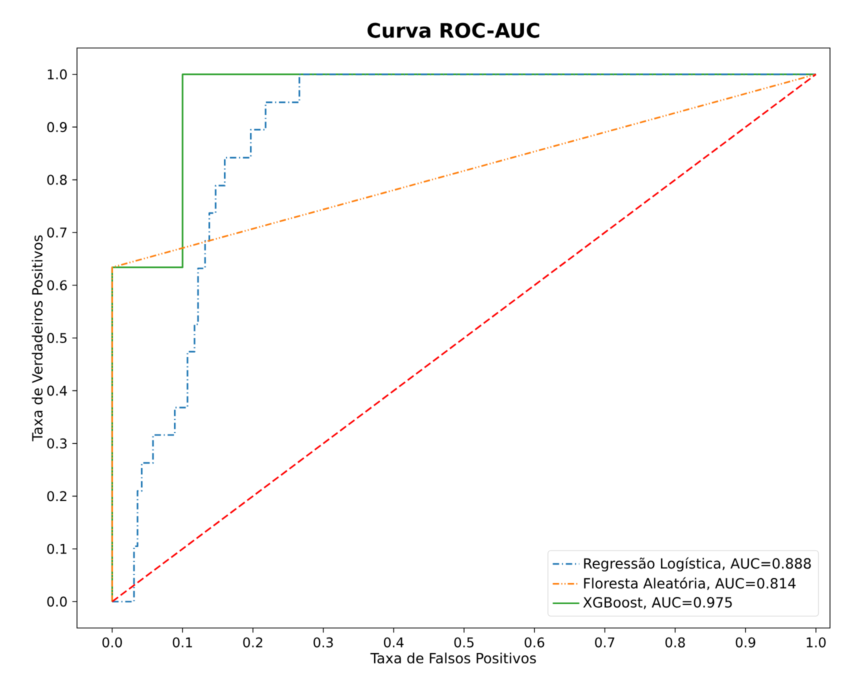  Describe the element at coordinates (394, 642) in the screenshot. I see `x-tick-label: 0.4` at that location.